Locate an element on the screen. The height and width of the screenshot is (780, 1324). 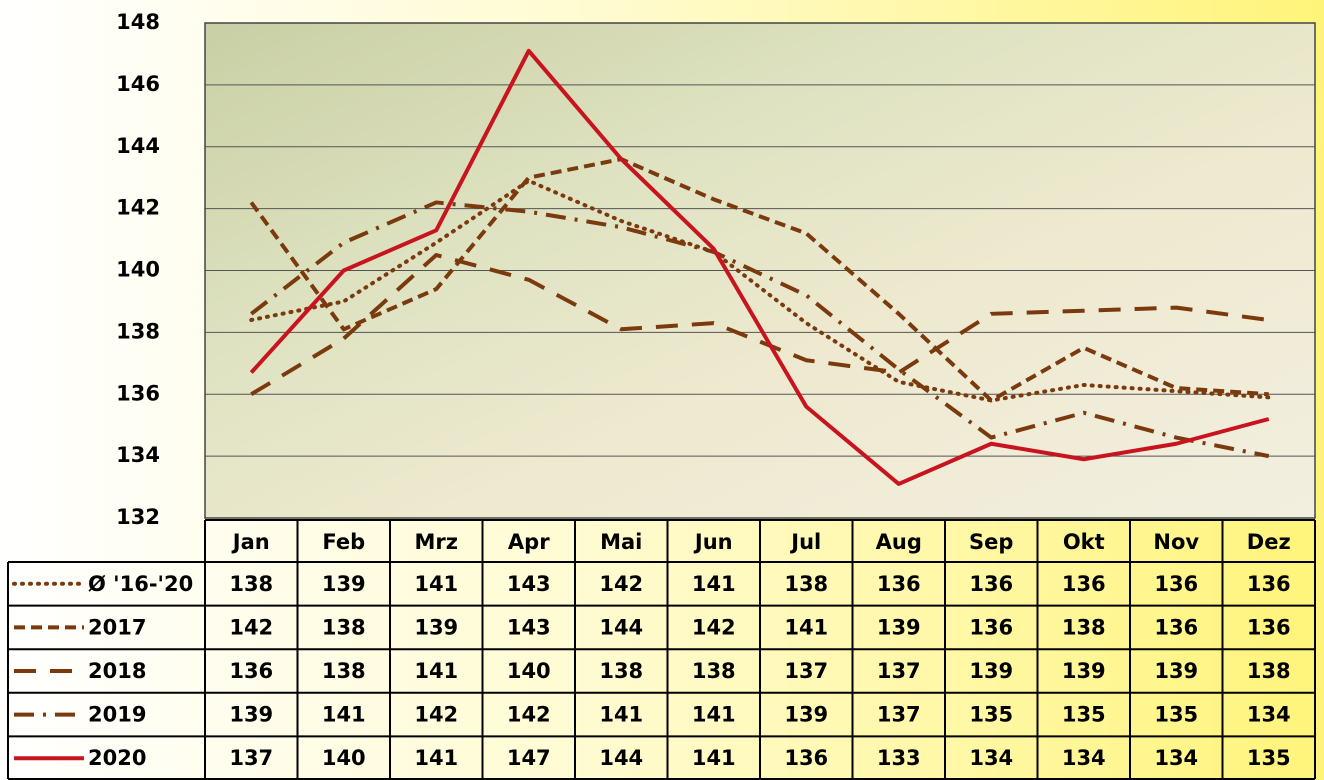
legend-label: Ø '16-'20 is located at coordinates (140, 584).